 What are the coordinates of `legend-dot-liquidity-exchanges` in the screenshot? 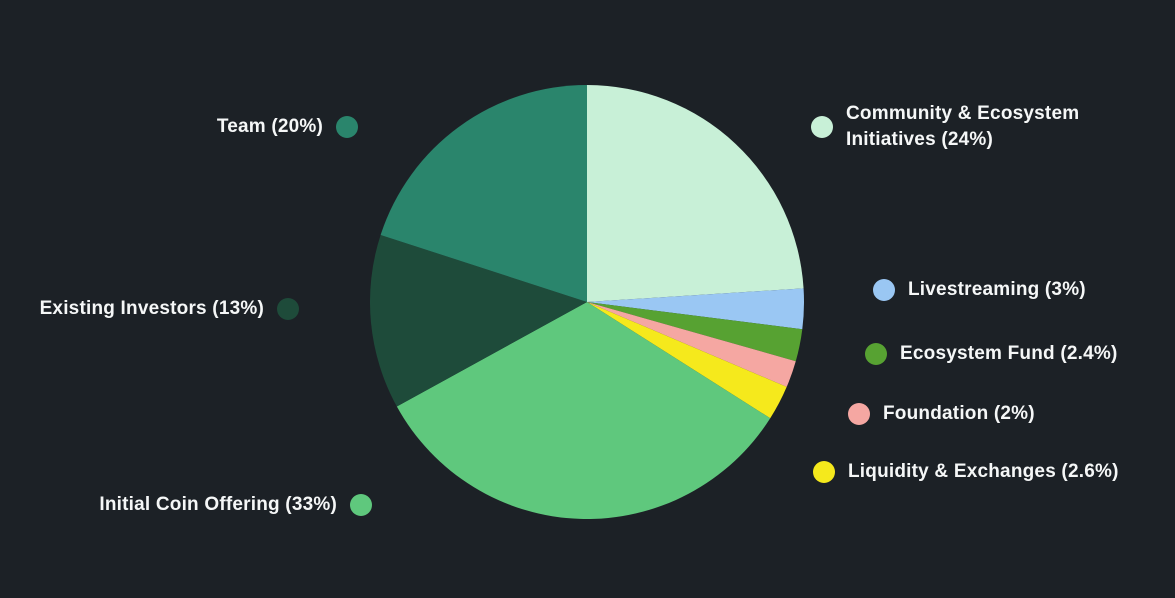 It's located at (824, 472).